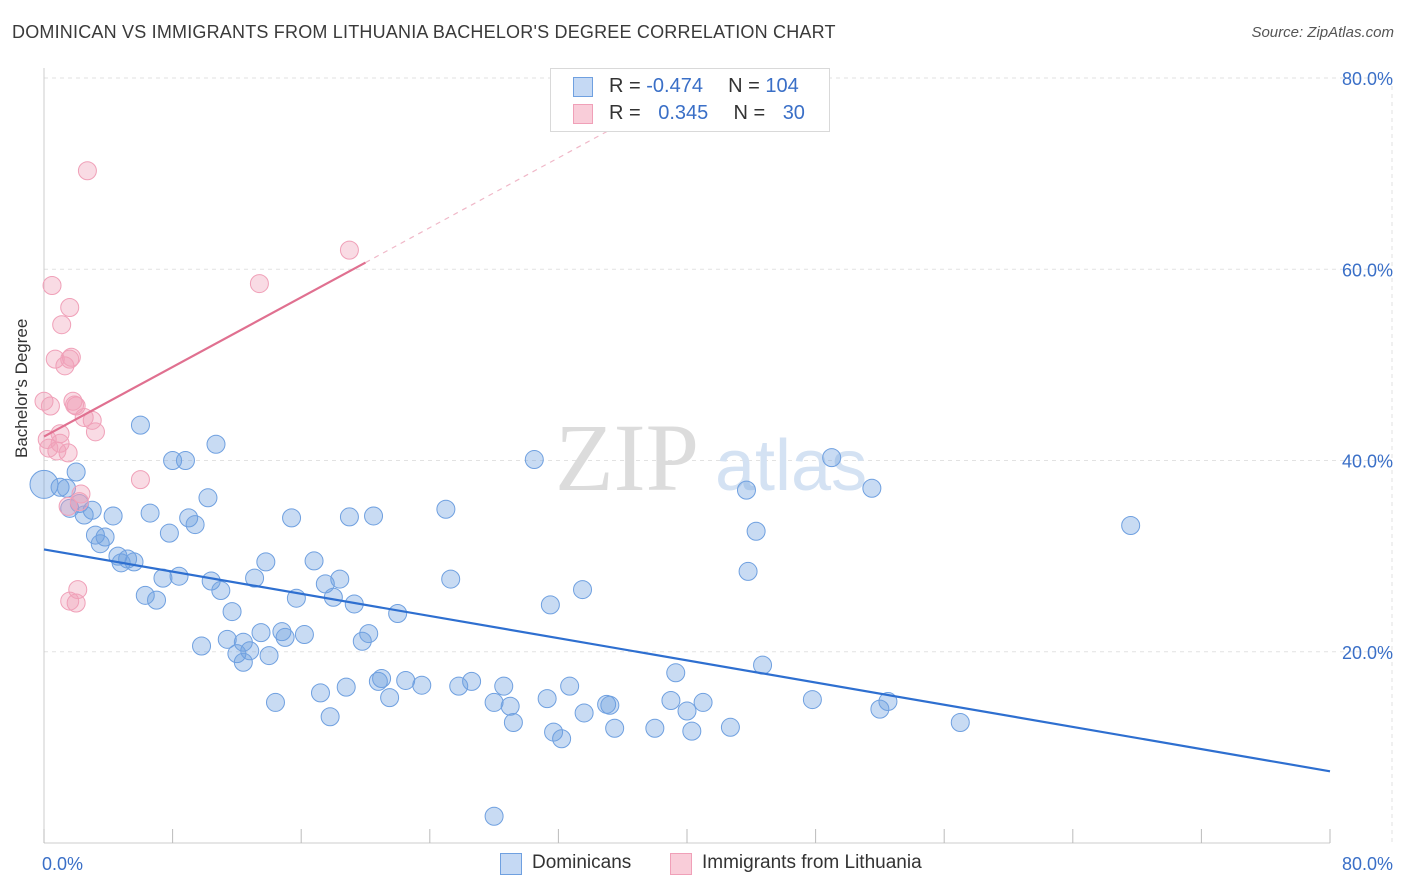 This screenshot has width=1406, height=892. I want to click on watermark-zip: ZIP, so click(627, 457).